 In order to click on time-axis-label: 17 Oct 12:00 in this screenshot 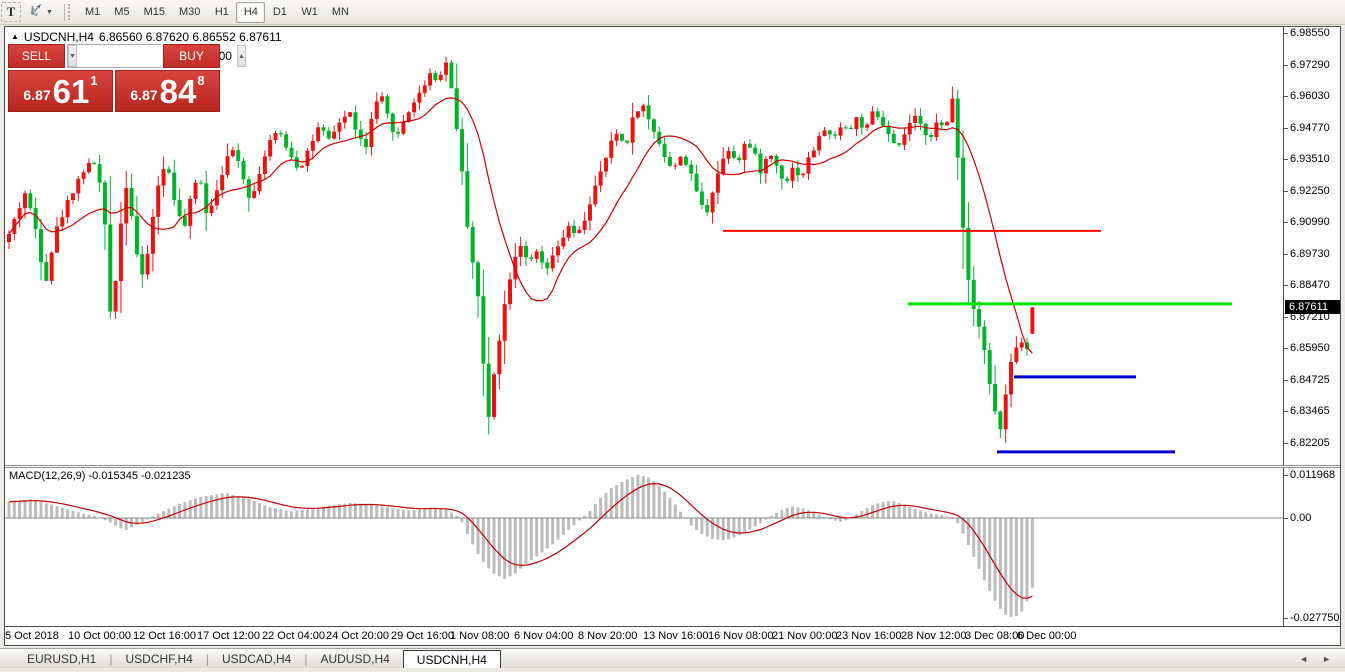, I will do `click(228, 636)`.